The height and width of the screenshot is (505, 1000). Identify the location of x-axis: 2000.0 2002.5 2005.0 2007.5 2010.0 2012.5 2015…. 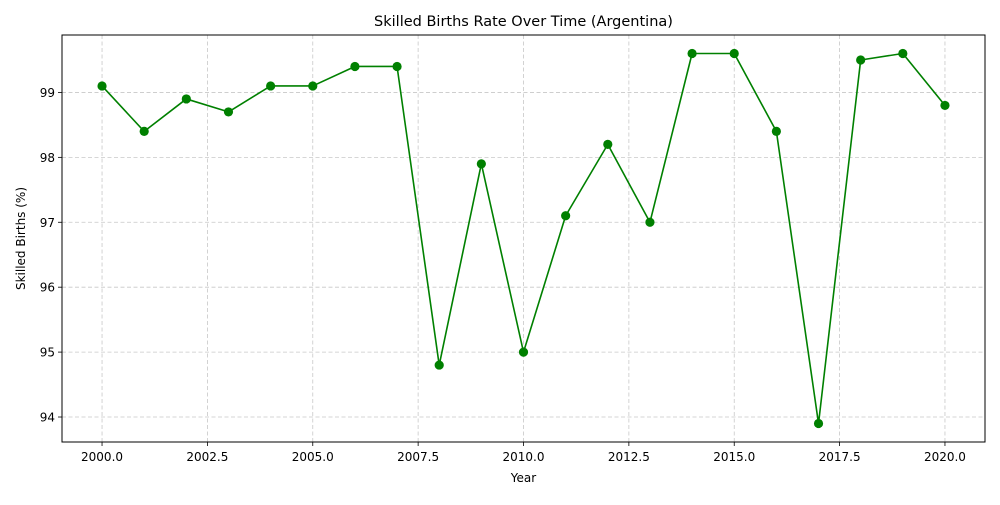
(523, 453).